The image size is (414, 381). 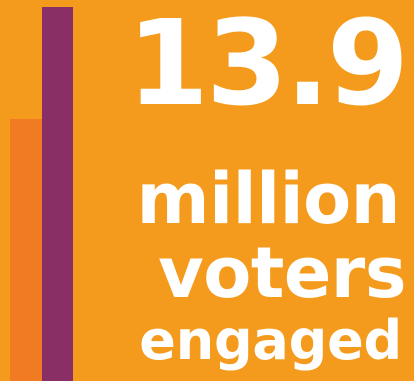 I want to click on stat-label-line-2: voters, so click(x=282, y=273).